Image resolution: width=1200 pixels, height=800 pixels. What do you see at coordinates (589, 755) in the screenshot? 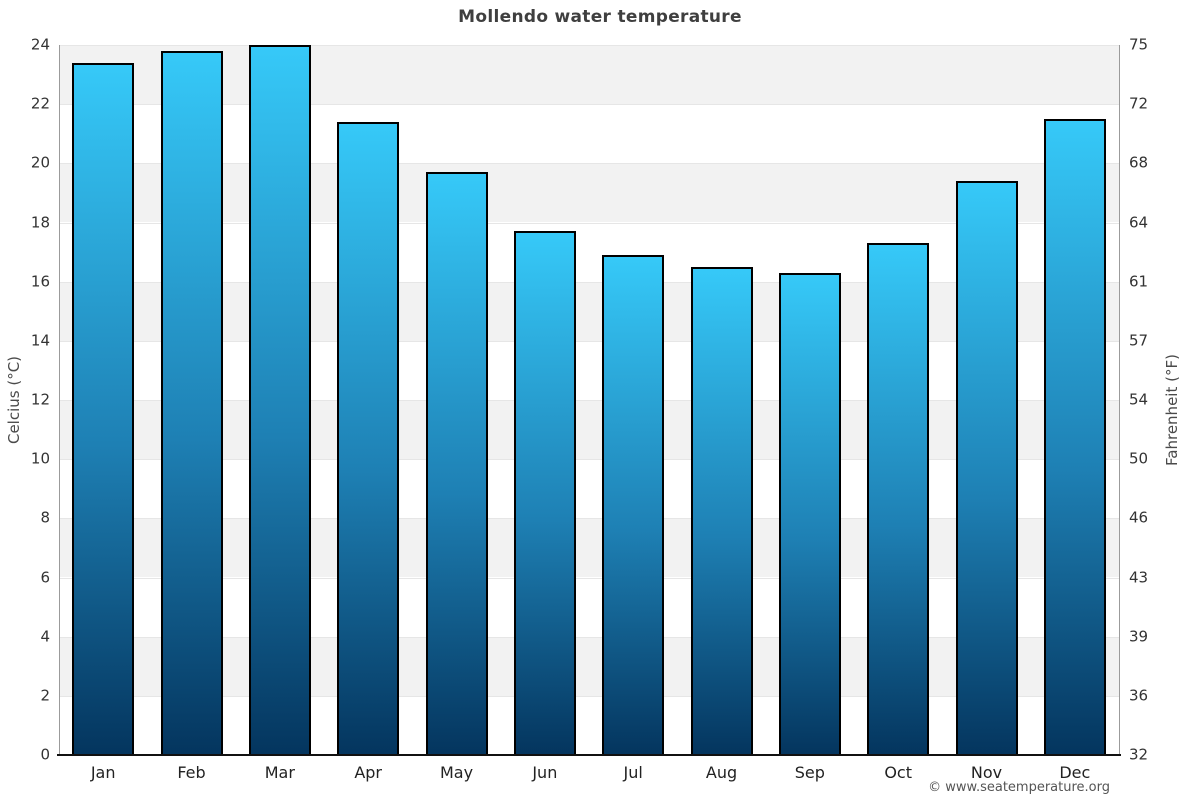
I see `x-axis-line` at bounding box center [589, 755].